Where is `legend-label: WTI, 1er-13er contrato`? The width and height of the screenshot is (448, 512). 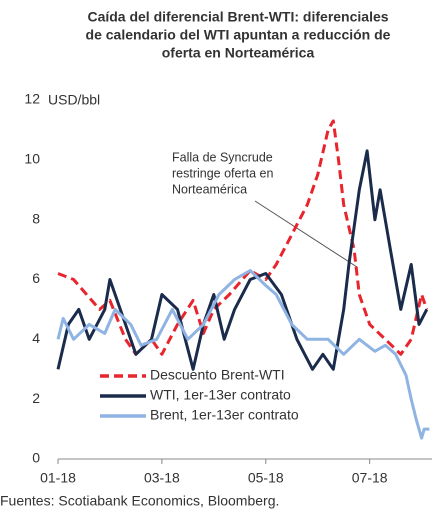
legend-label: WTI, 1er-13er contrato is located at coordinates (220, 395).